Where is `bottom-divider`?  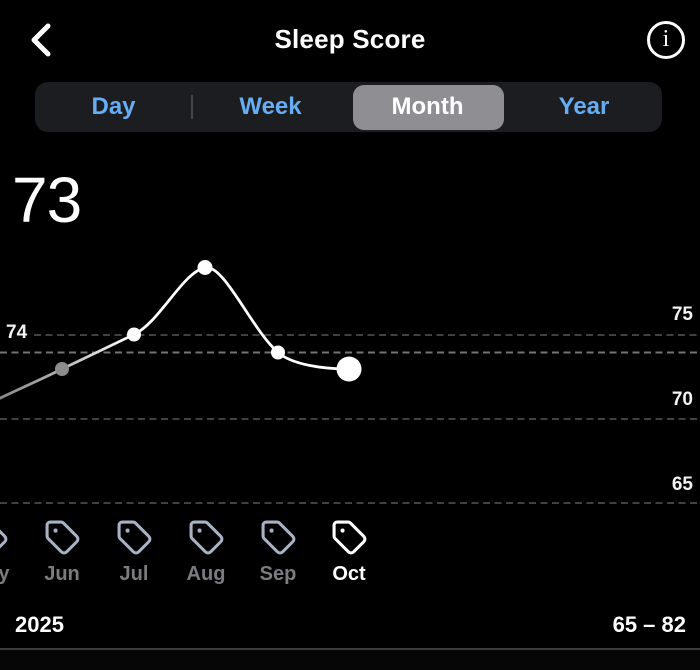
bottom-divider is located at coordinates (350, 649).